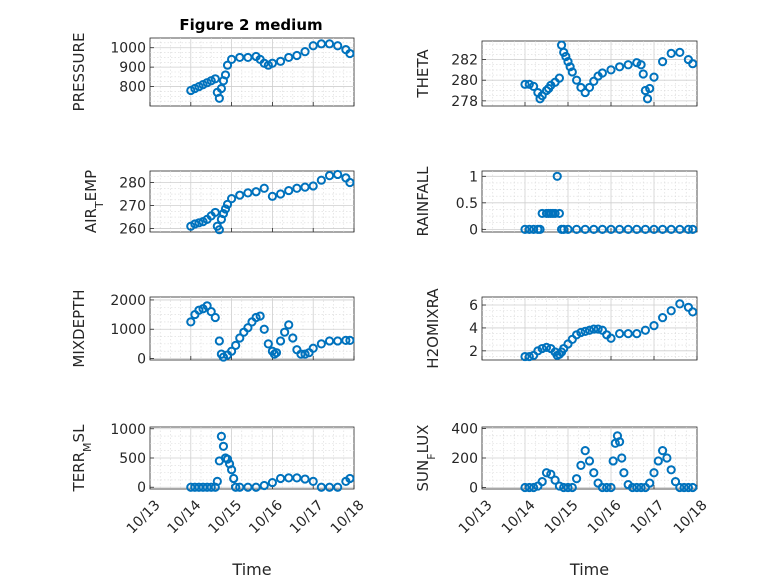  Describe the element at coordinates (473, 306) in the screenshot. I see `y-tick-label: 6` at that location.